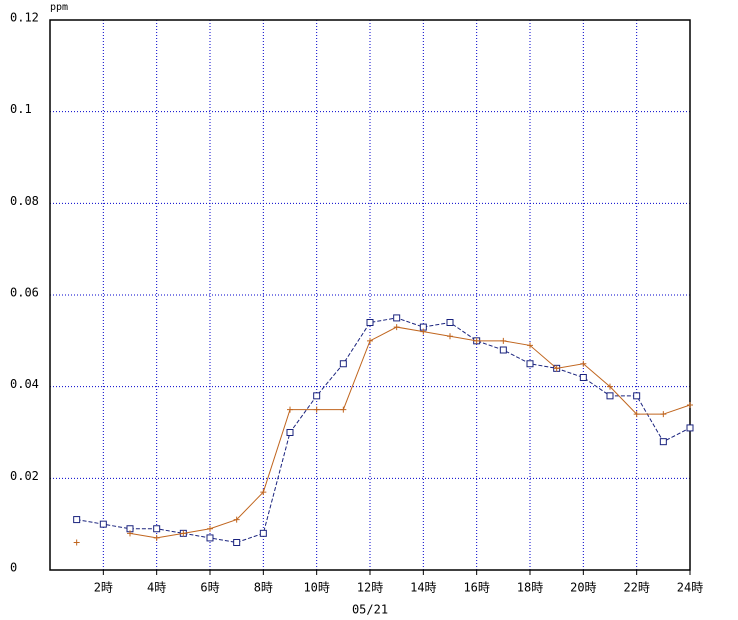  I want to click on x-tick-label: 12時, so click(370, 588).